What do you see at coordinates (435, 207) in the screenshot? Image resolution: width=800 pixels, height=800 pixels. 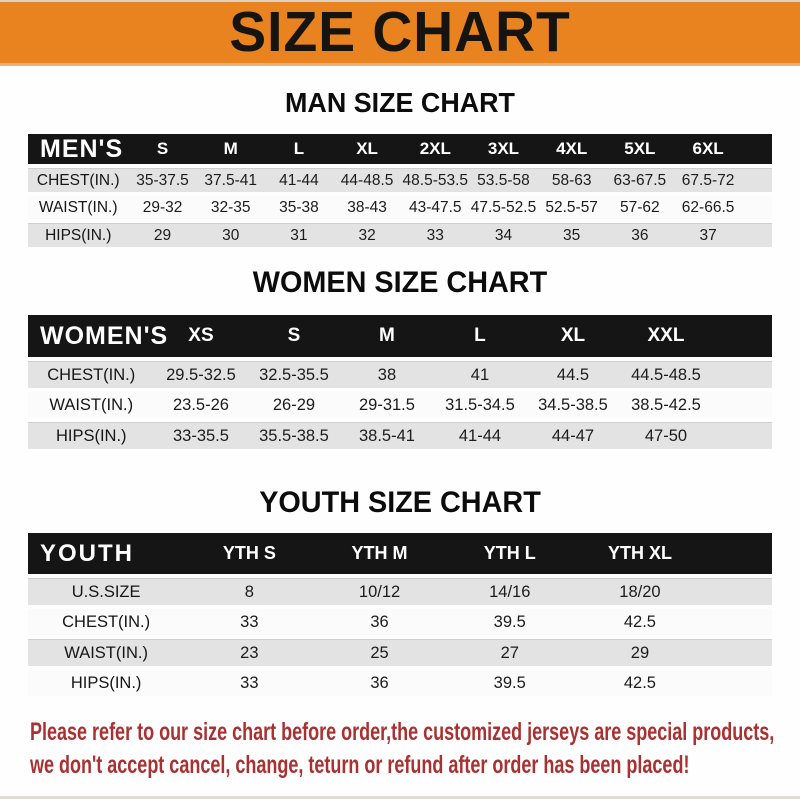 I see `size-value-cell: 43-47.5` at bounding box center [435, 207].